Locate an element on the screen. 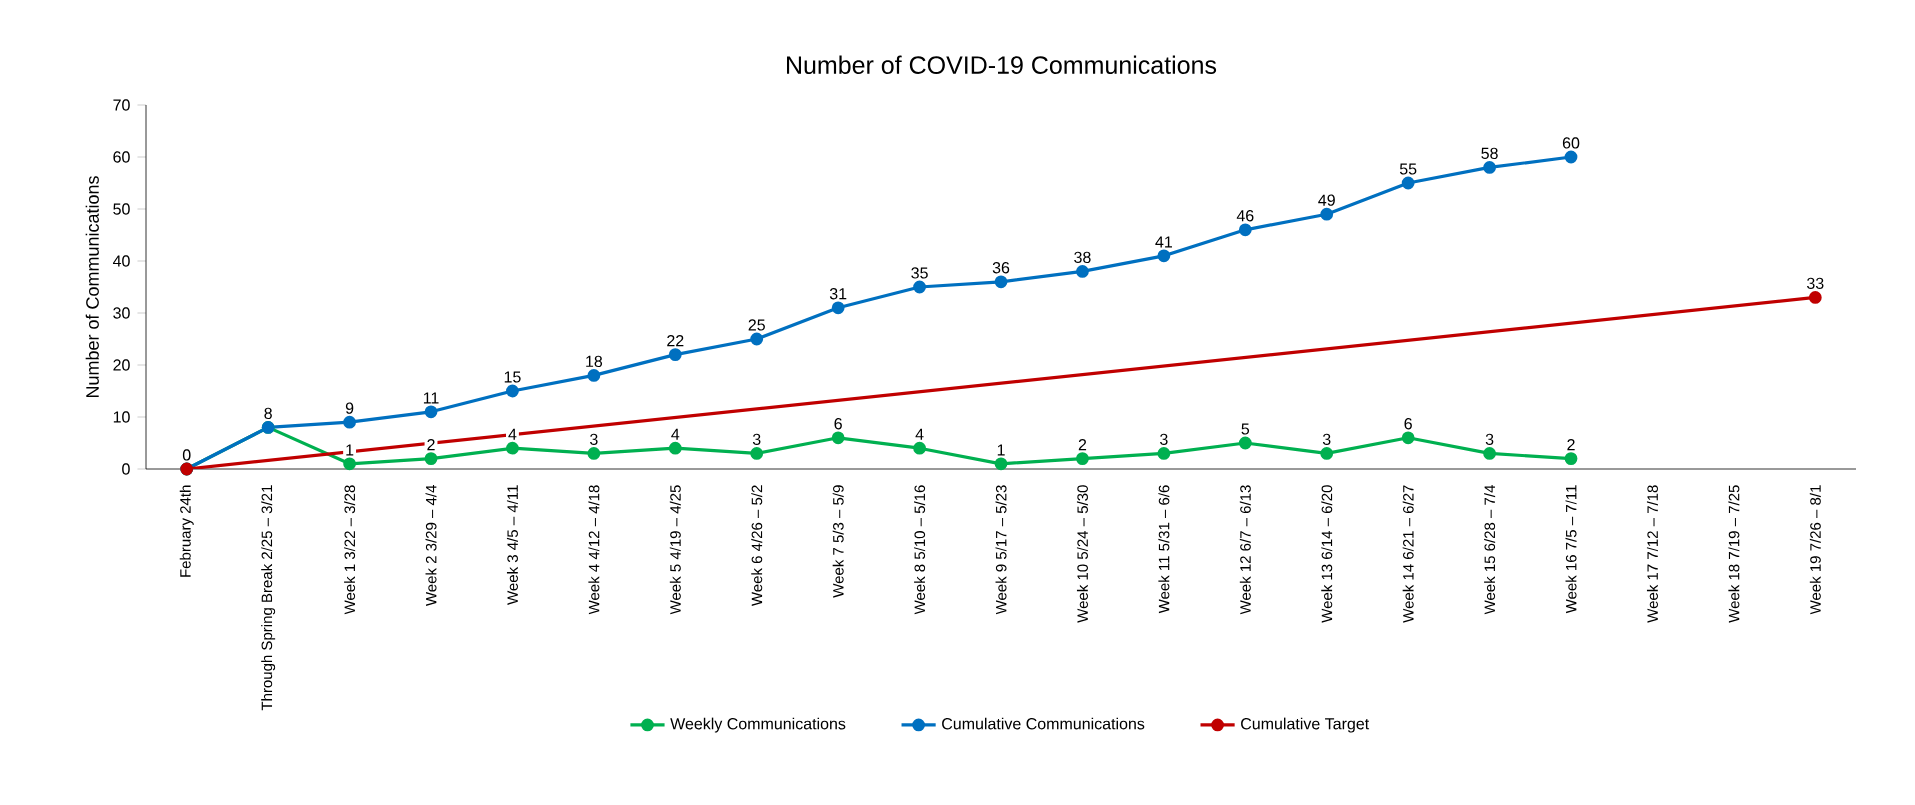 The height and width of the screenshot is (805, 1915). data-label: 36 is located at coordinates (1001, 268).